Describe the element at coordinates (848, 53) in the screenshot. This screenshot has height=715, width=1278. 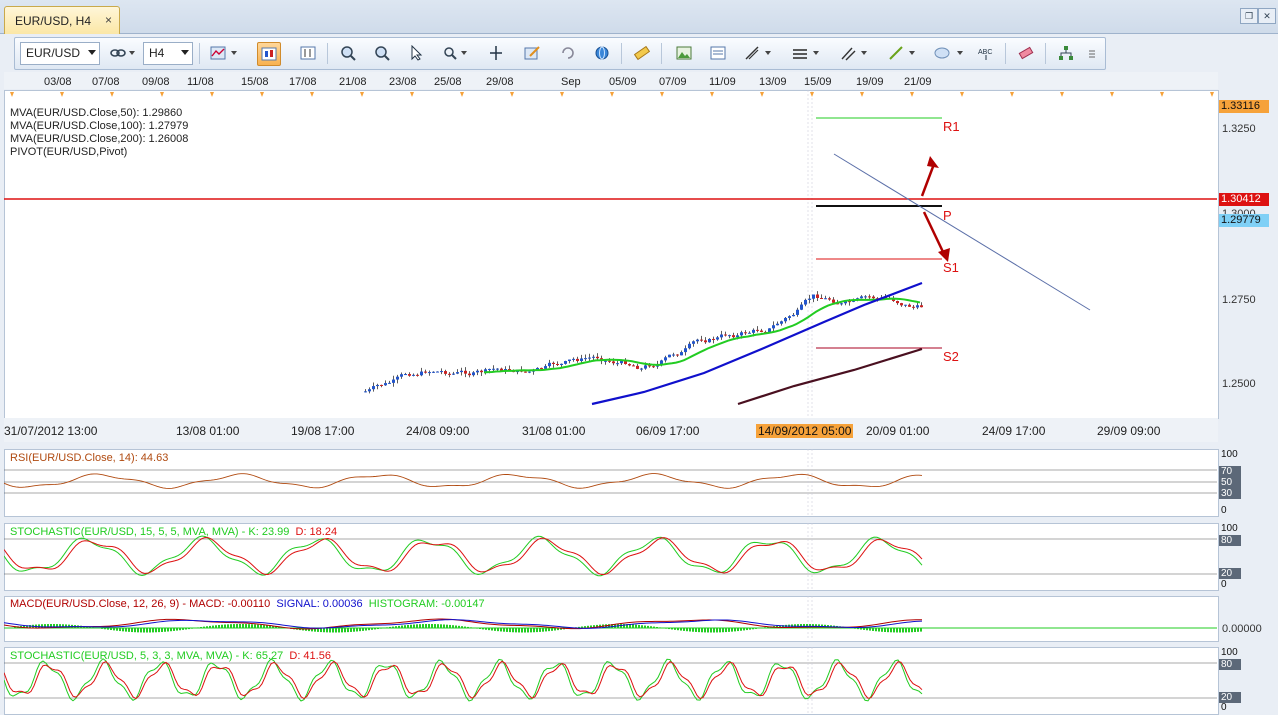
I see `trend-channel-tool-icon` at that location.